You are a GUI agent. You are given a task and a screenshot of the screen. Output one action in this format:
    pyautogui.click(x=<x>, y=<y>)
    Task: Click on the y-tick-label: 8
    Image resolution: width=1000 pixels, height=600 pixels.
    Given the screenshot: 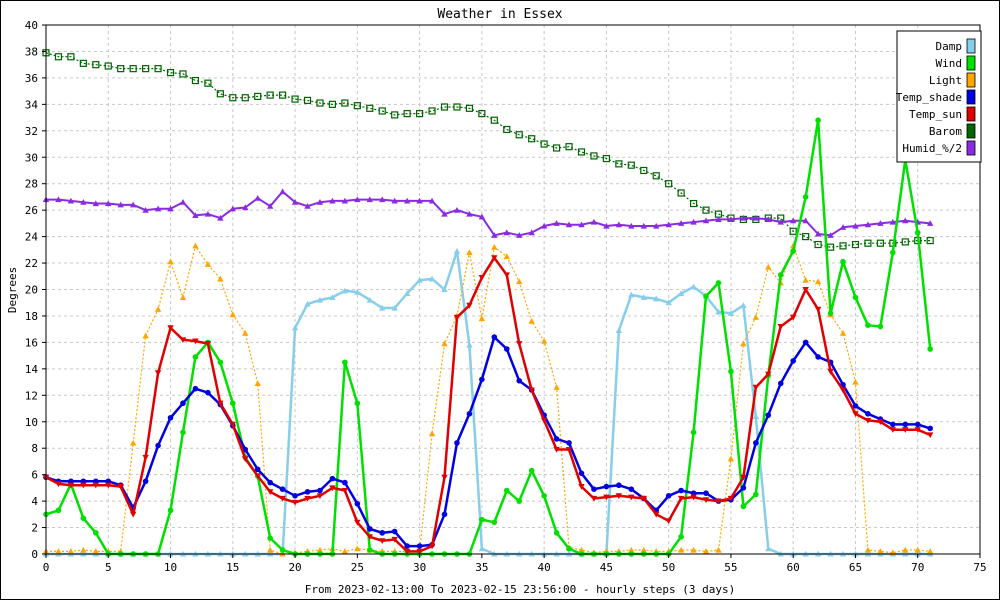 What is the action you would take?
    pyautogui.click(x=34, y=448)
    